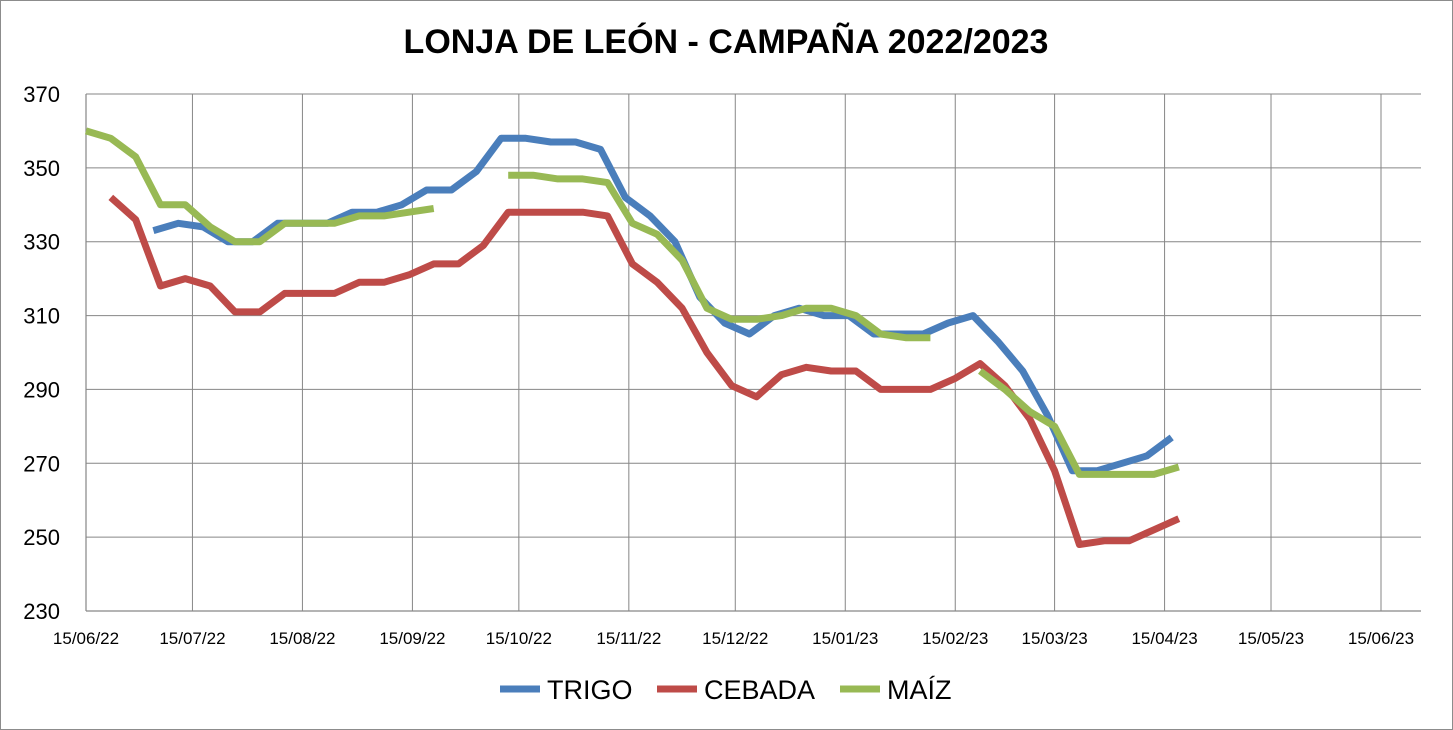 The image size is (1453, 730). Describe the element at coordinates (41, 168) in the screenshot. I see `y-tick-label: 350` at that location.